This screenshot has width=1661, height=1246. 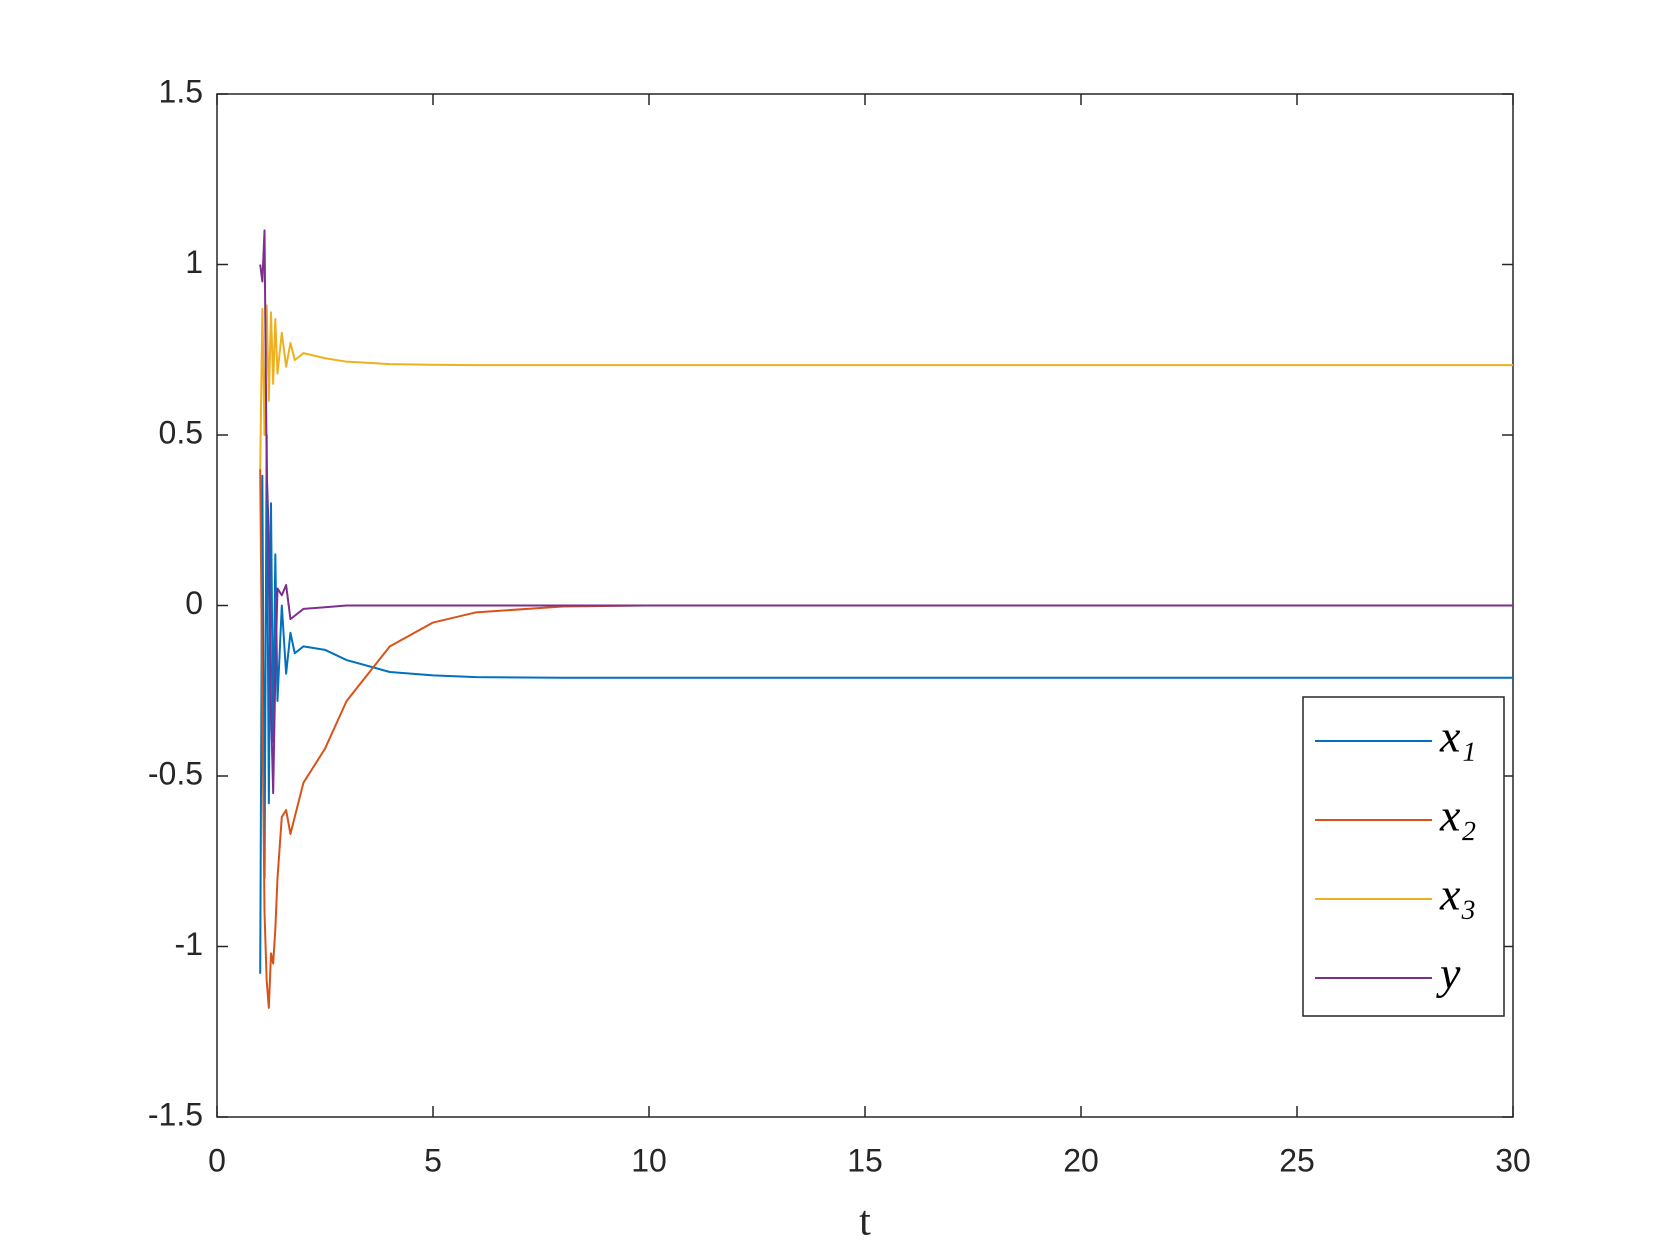 I want to click on legend-label: x₃, so click(x=1457, y=894).